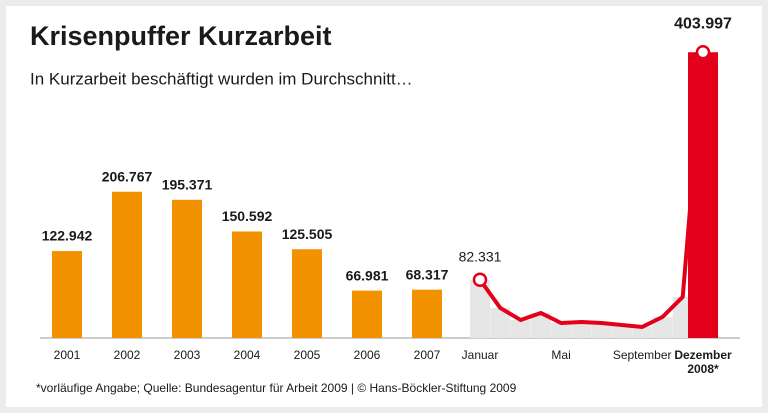 This screenshot has height=413, width=768. What do you see at coordinates (427, 274) in the screenshot?
I see `value-label: 68.317` at bounding box center [427, 274].